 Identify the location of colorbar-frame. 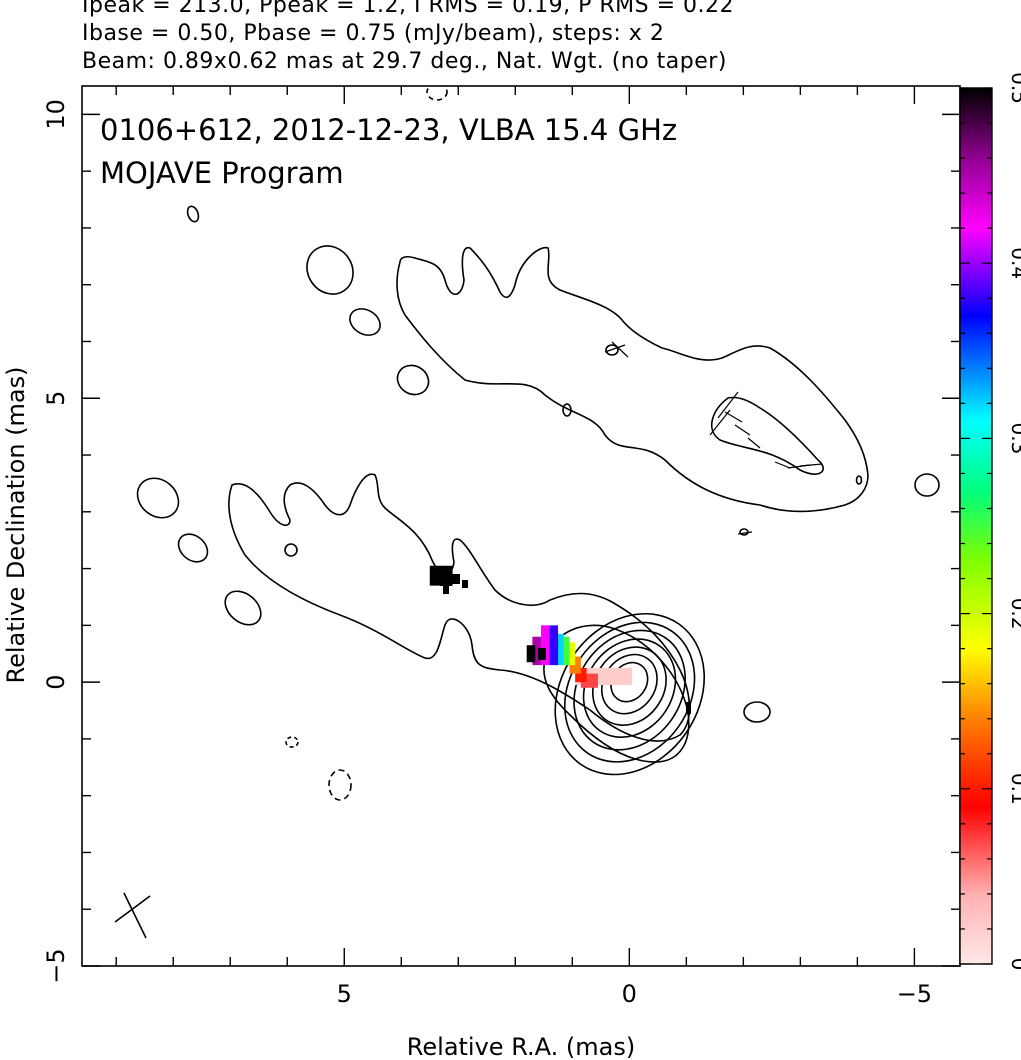
(976, 526).